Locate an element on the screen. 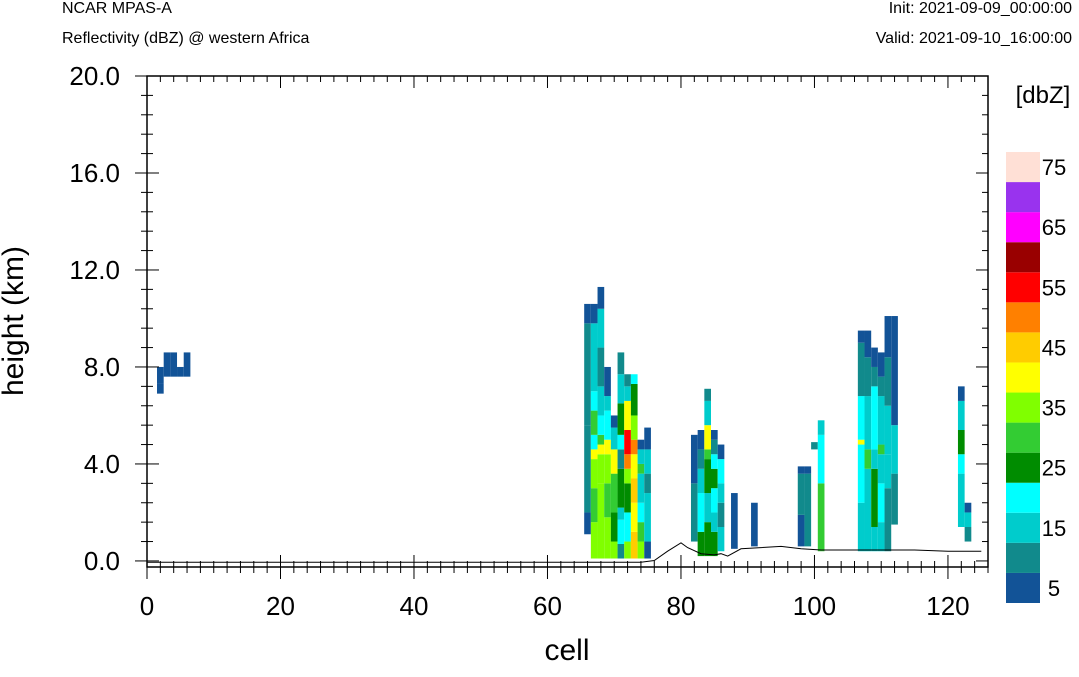 This screenshot has height=677, width=1079. y-tick-label: 0.0 is located at coordinates (102, 561).